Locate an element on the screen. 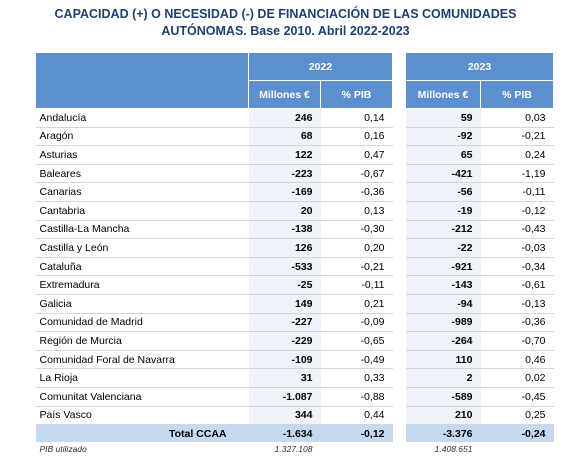 The image size is (571, 465). header-row: 2022 2023 is located at coordinates (294, 80).